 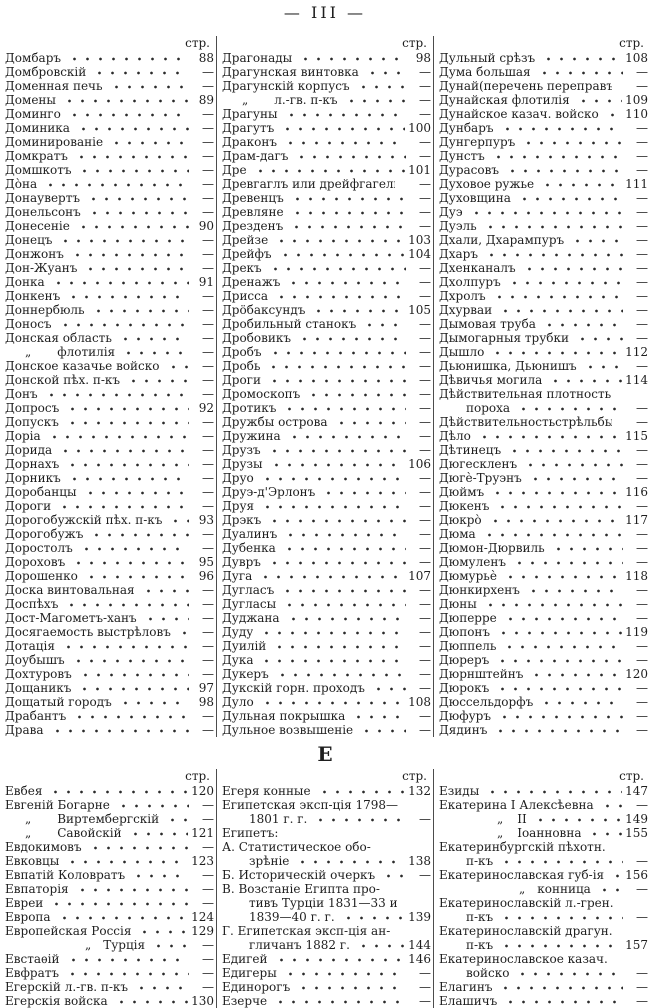 What do you see at coordinates (109, 688) in the screenshot?
I see `index-entry: Дощаникъ 97` at bounding box center [109, 688].